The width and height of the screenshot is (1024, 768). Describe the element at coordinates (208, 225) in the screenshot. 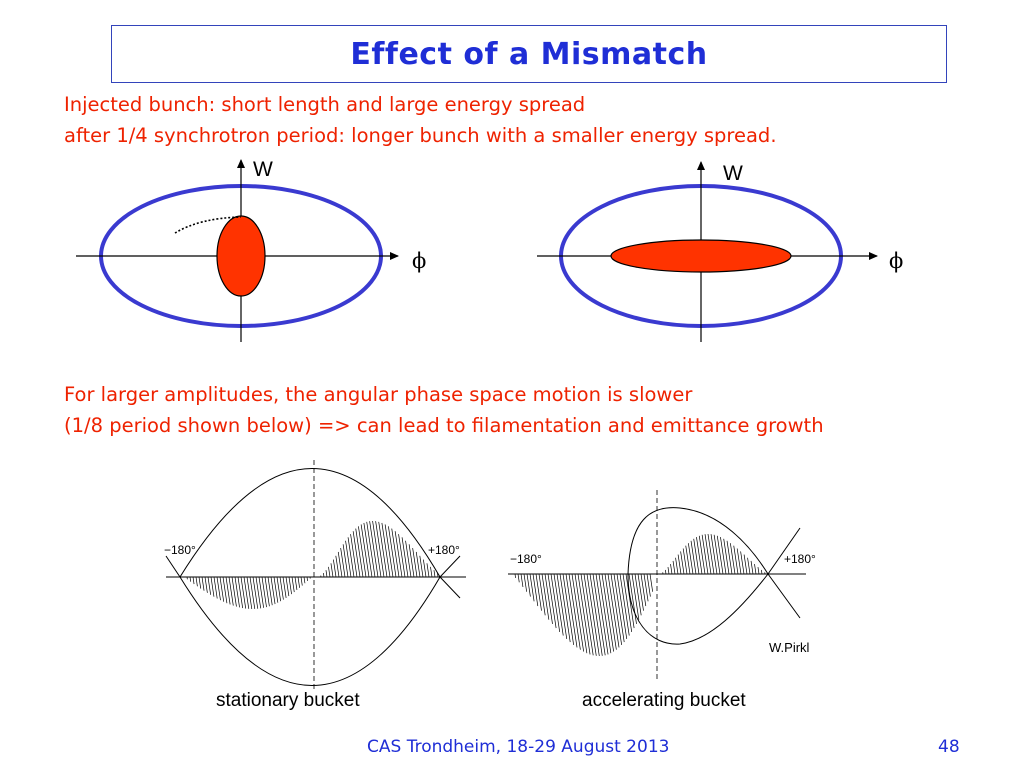

I see `left-trajectory-dotted` at that location.